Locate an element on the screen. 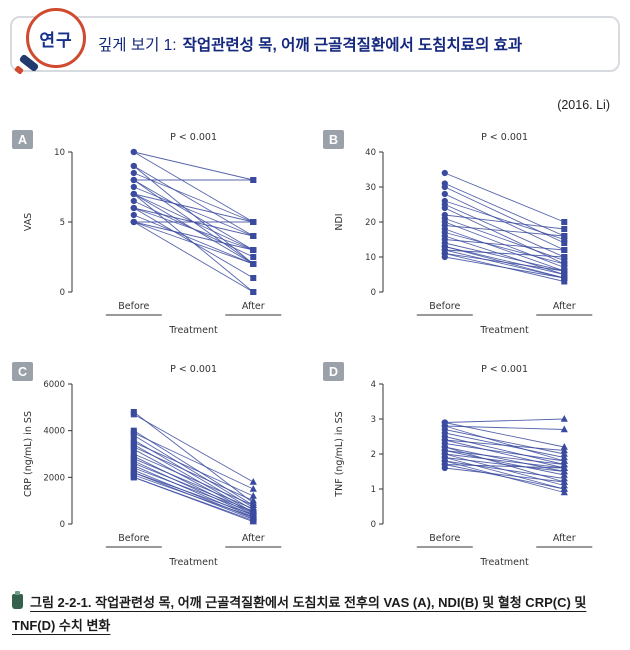 The width and height of the screenshot is (630, 650). svg-text: 3 is located at coordinates (373, 420).